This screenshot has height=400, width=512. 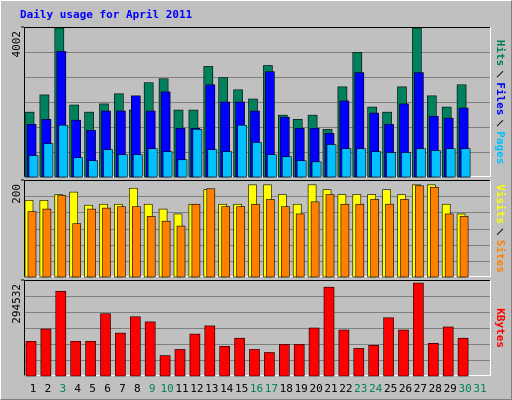 What do you see at coordinates (301, 388) in the screenshot?
I see `x-tick-label: 19` at bounding box center [301, 388].